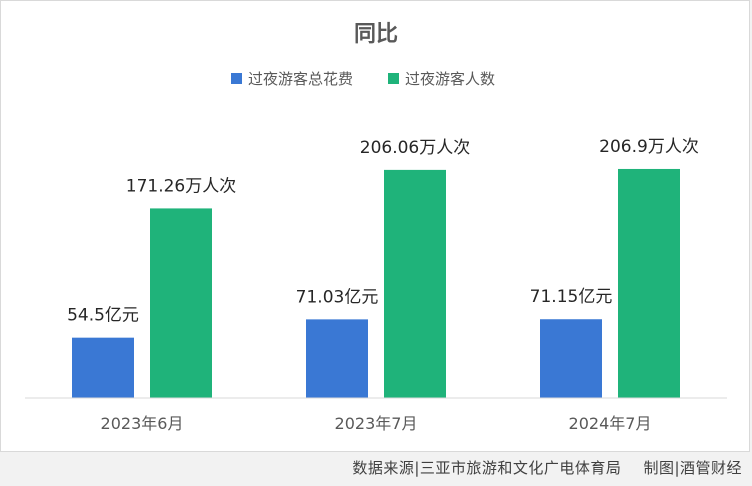 This screenshot has height=486, width=752. Describe the element at coordinates (610, 423) in the screenshot. I see `x-tick-label-2: 2024年7月` at that location.